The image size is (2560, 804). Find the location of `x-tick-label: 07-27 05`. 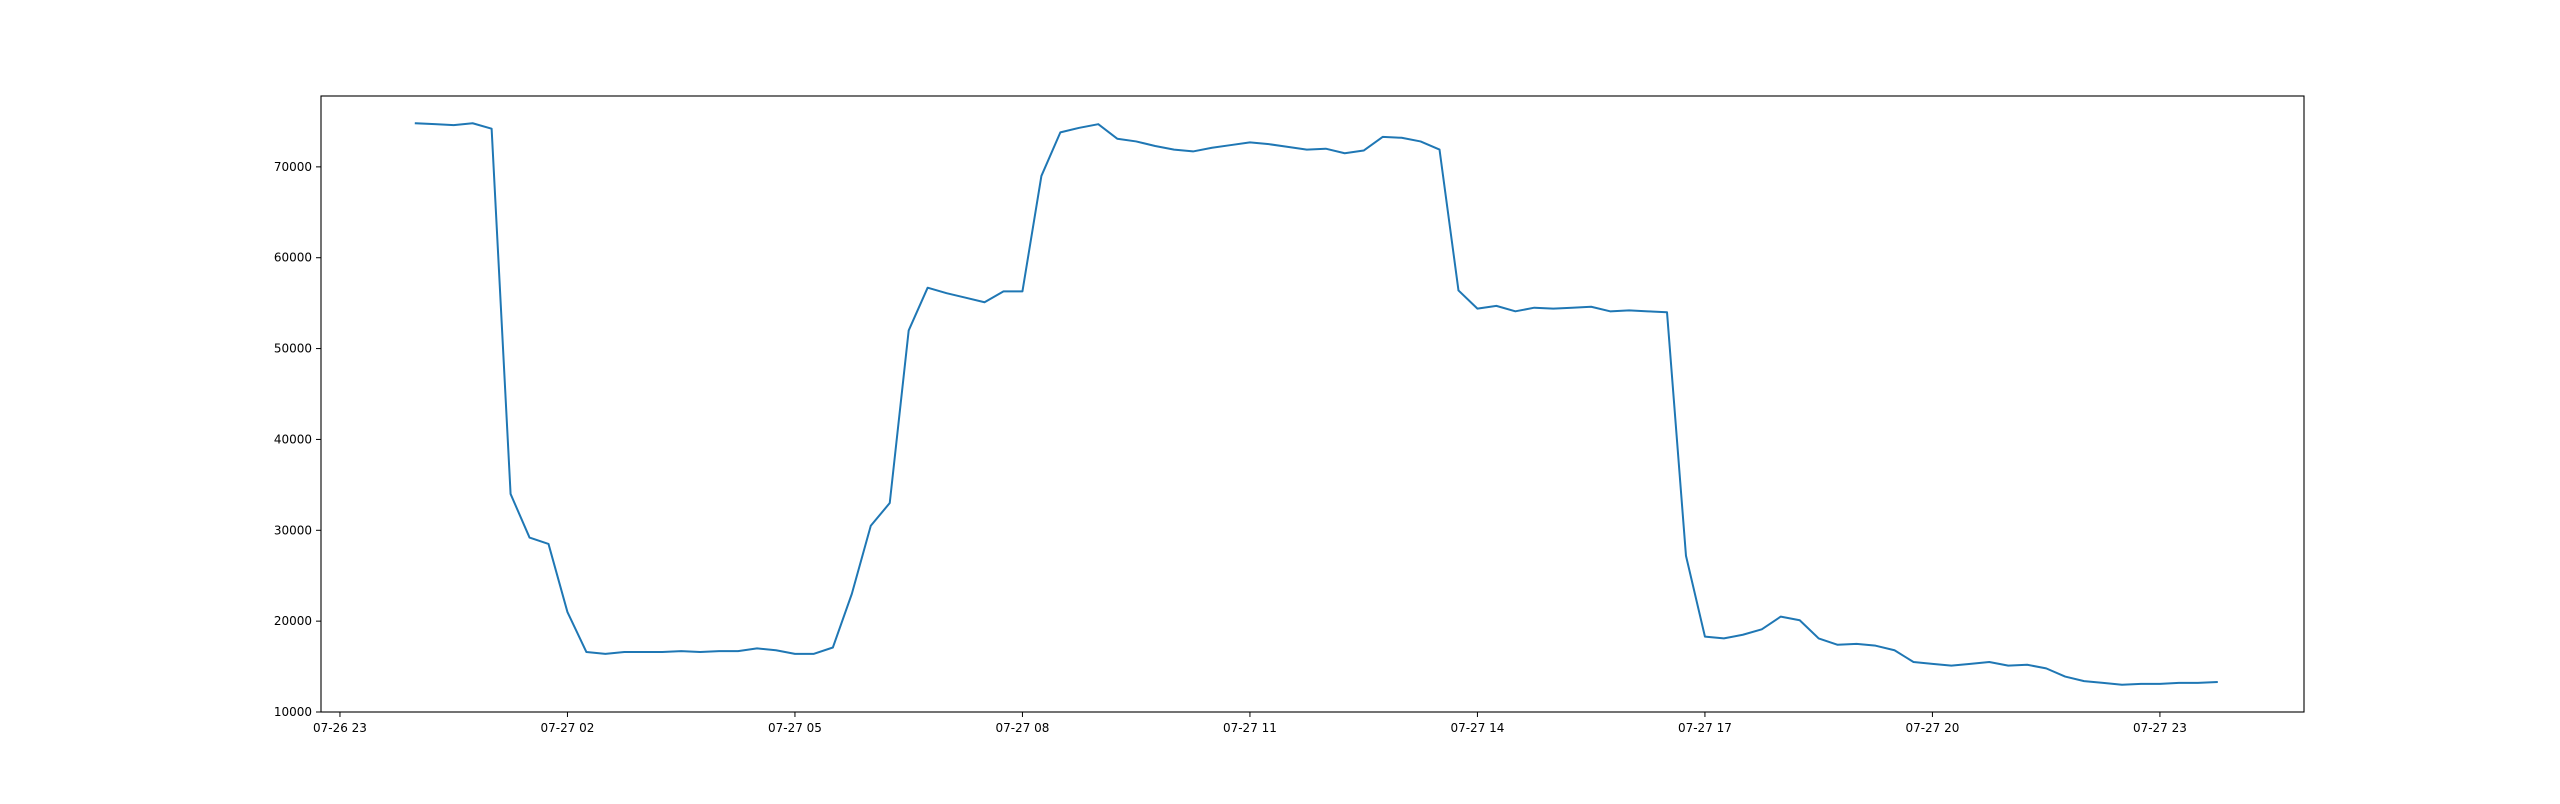

x-tick-label: 07-27 05 is located at coordinates (795, 728).